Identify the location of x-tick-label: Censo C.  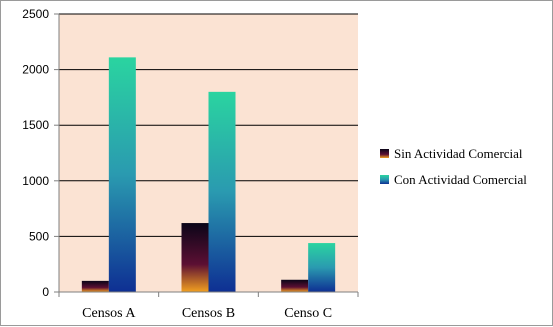
(308, 313).